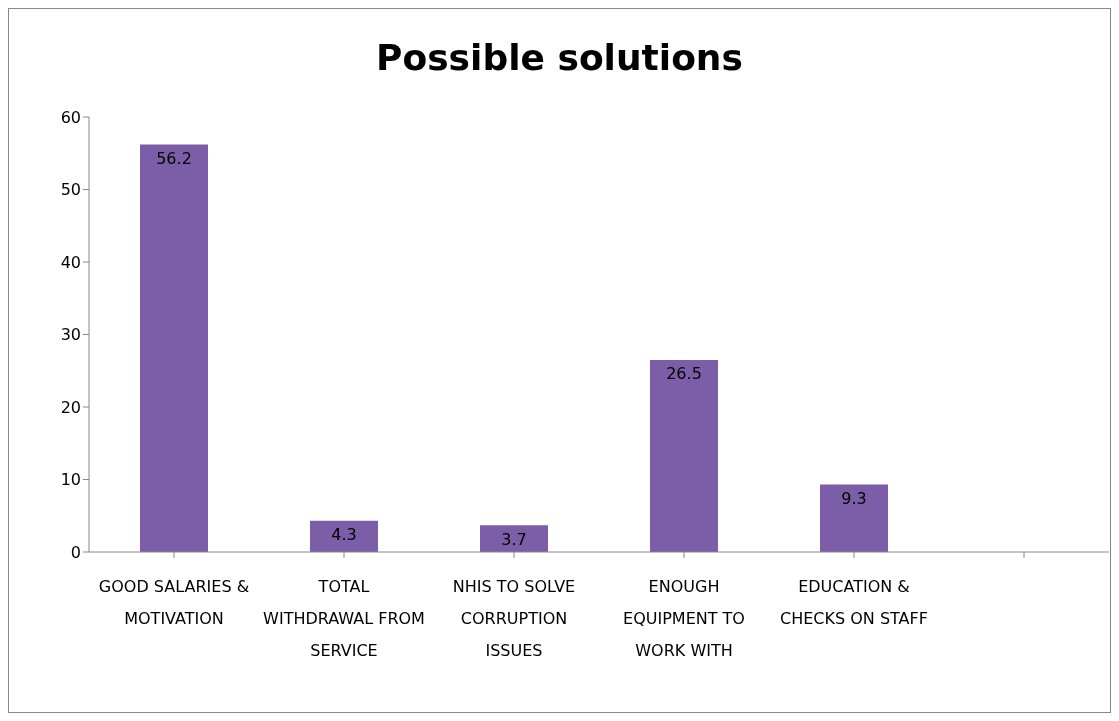 The height and width of the screenshot is (721, 1119). Describe the element at coordinates (174, 158) in the screenshot. I see `data-label: 56.2` at that location.